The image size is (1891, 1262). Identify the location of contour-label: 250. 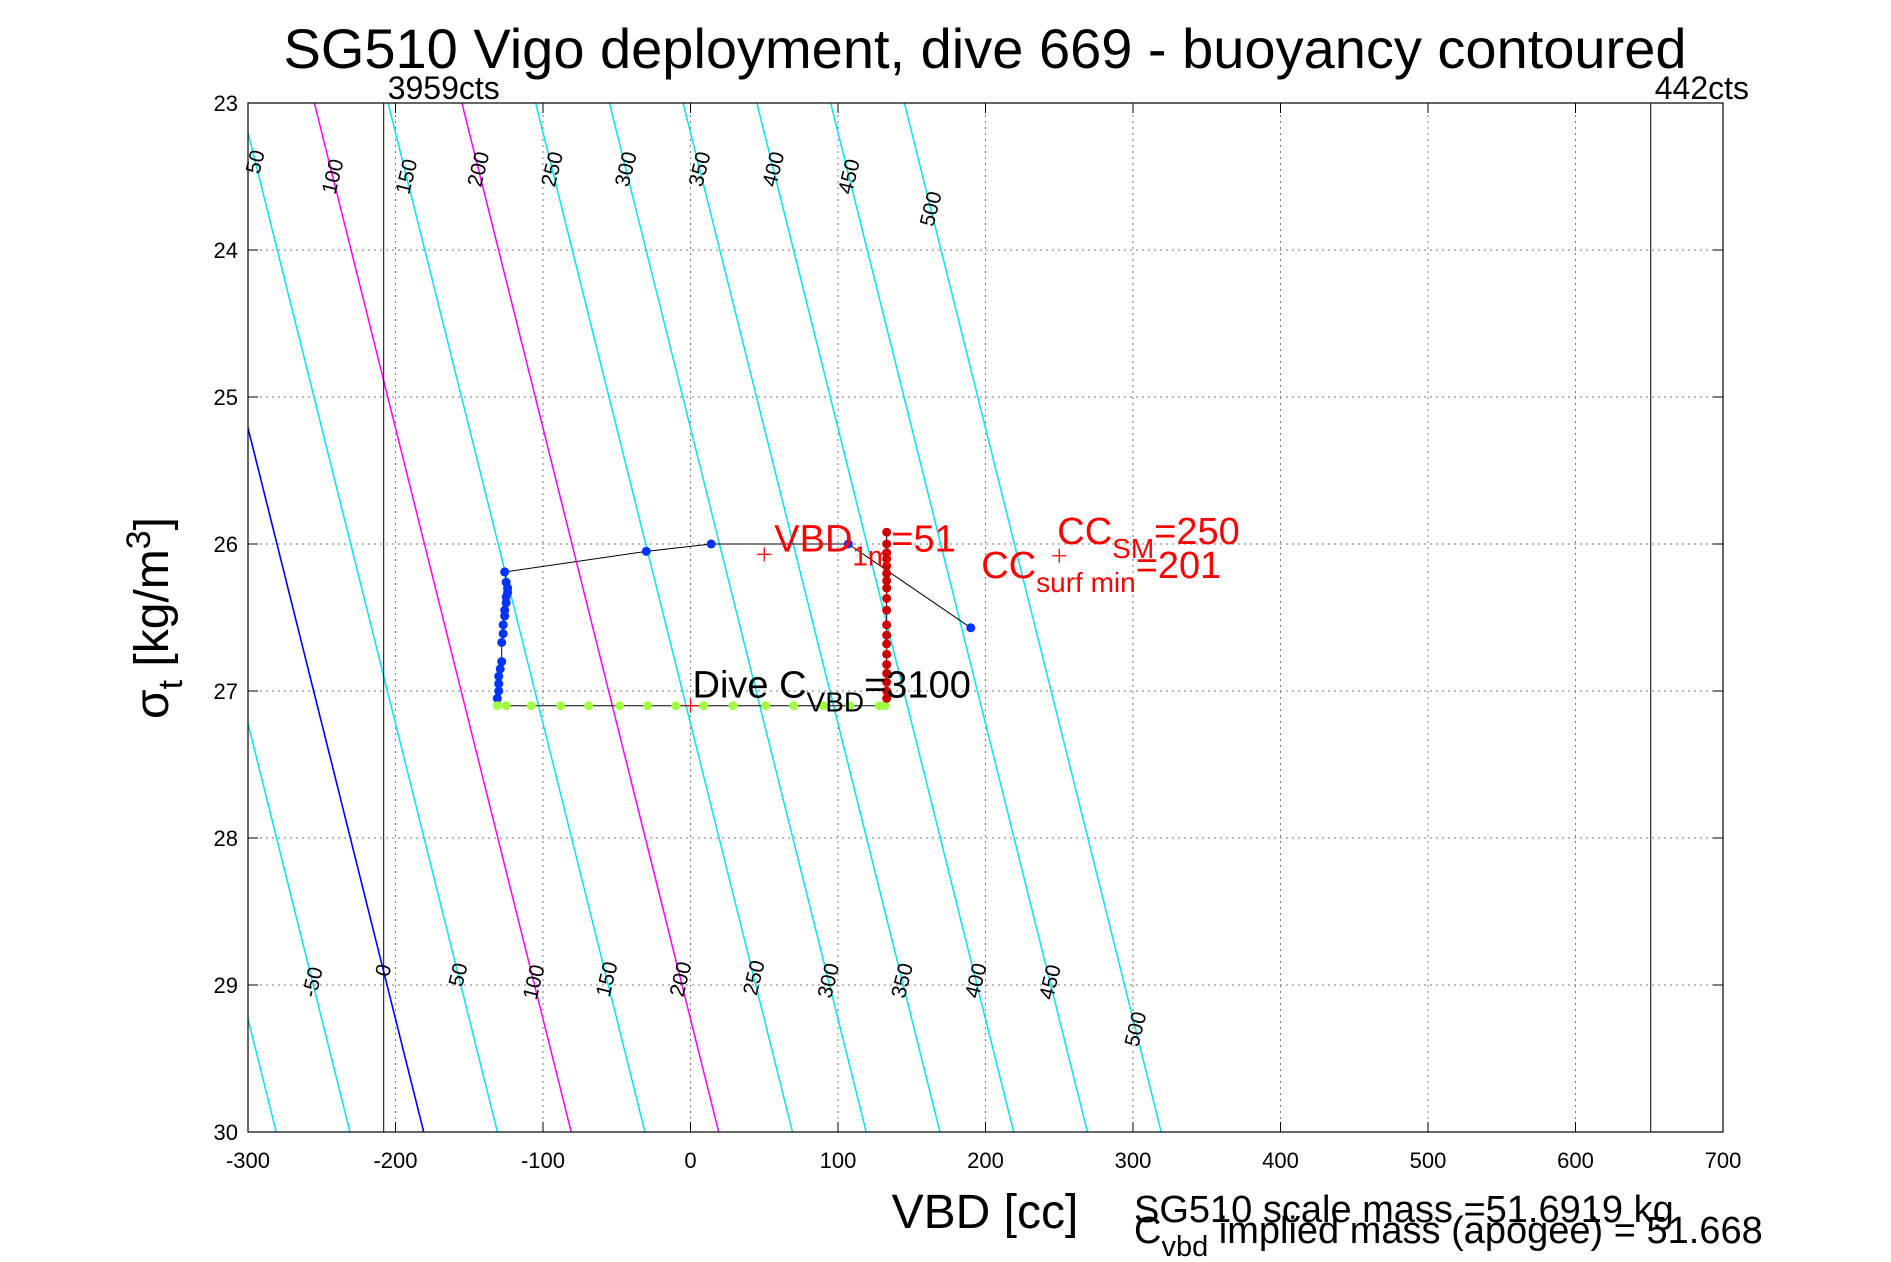
(754, 978).